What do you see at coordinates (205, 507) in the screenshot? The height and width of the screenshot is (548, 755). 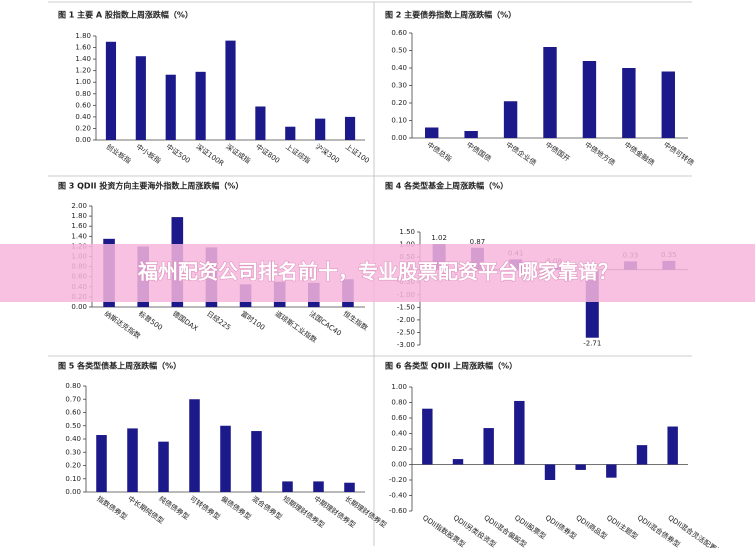 I see `x-tick-label: 可转债券型` at bounding box center [205, 507].